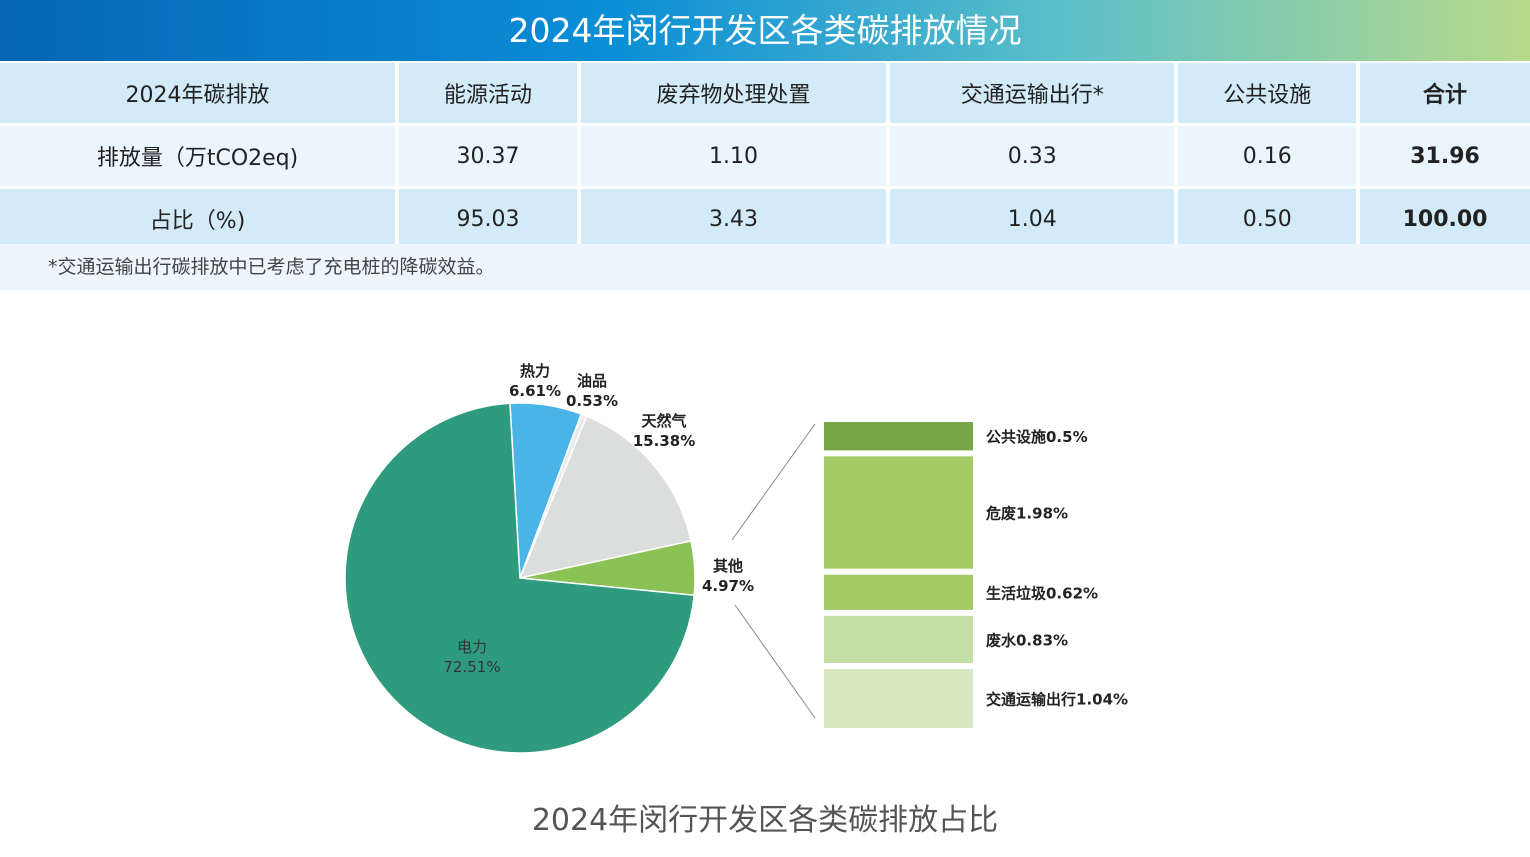  Describe the element at coordinates (1268, 94) in the screenshot. I see `header-cell: 公共设施` at that location.